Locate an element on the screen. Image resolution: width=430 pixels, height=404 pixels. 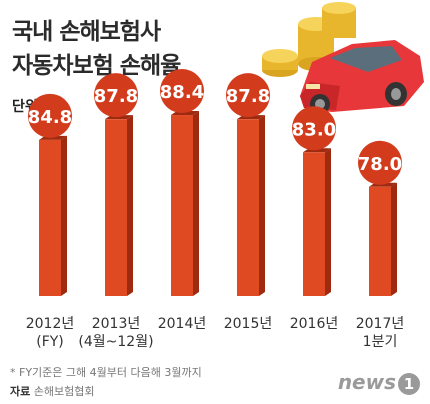
logo-mark: 1 is located at coordinates (409, 383).